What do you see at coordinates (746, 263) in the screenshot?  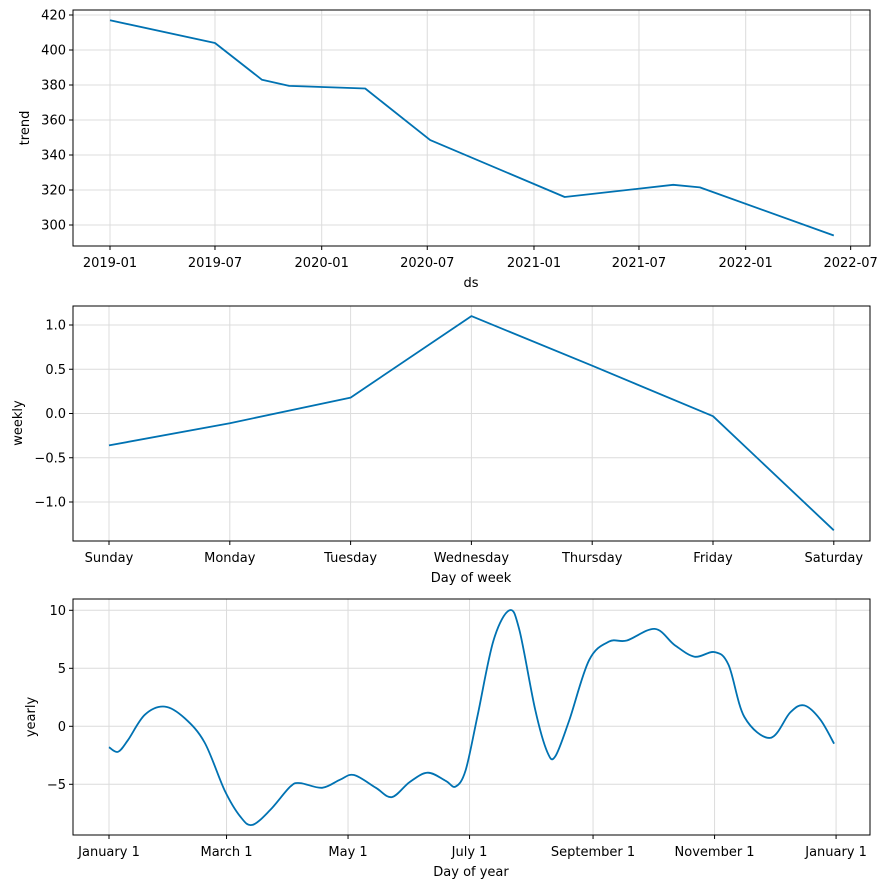 I see `x-tick-label: 2022-01` at bounding box center [746, 263].